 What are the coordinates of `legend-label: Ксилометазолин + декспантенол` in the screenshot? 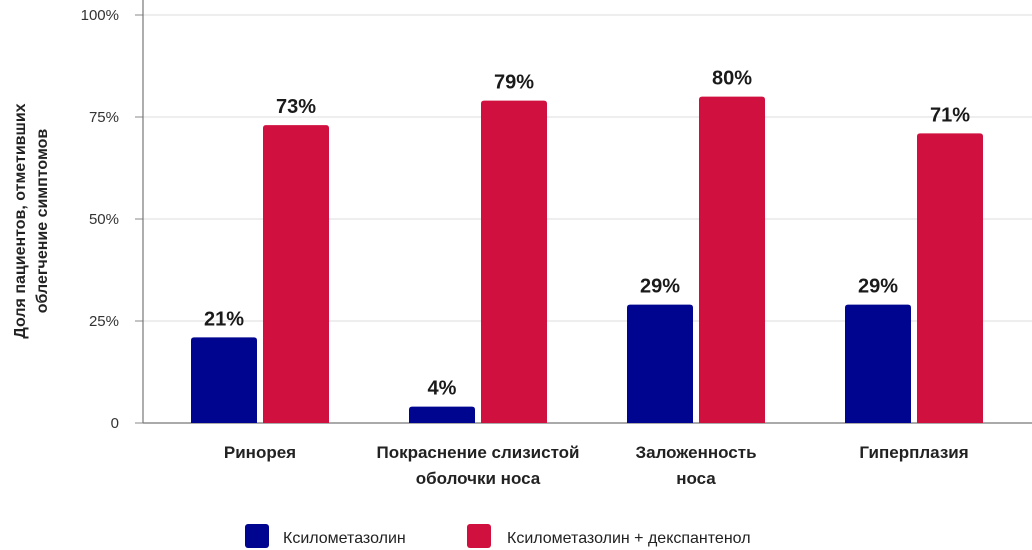 It's located at (629, 538).